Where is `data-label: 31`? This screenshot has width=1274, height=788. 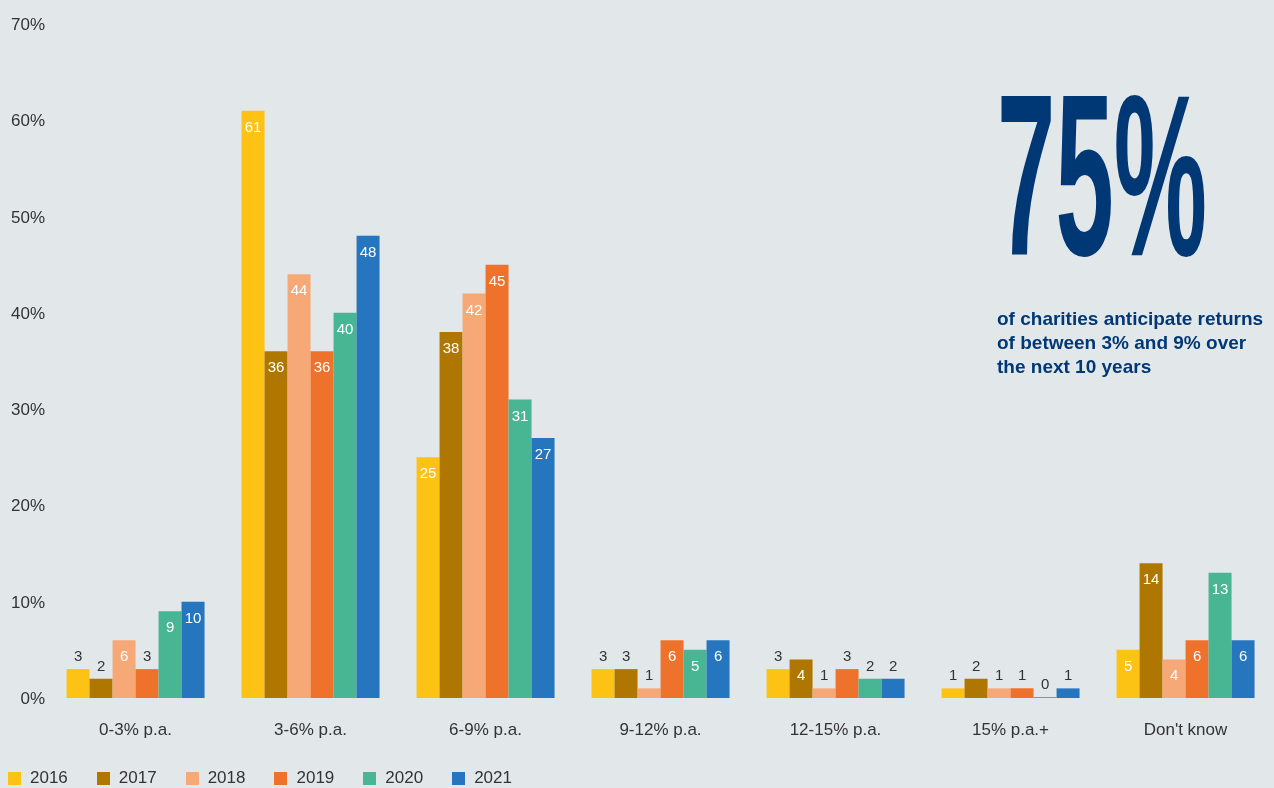
data-label: 31 is located at coordinates (520, 415).